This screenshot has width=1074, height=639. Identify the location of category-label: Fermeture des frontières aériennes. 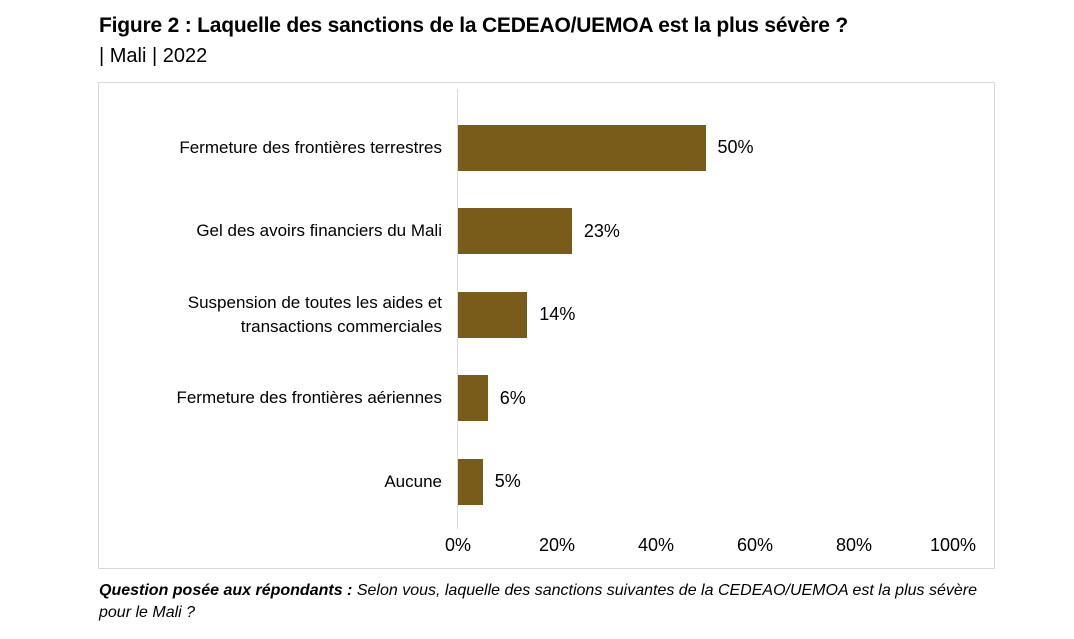
(309, 398).